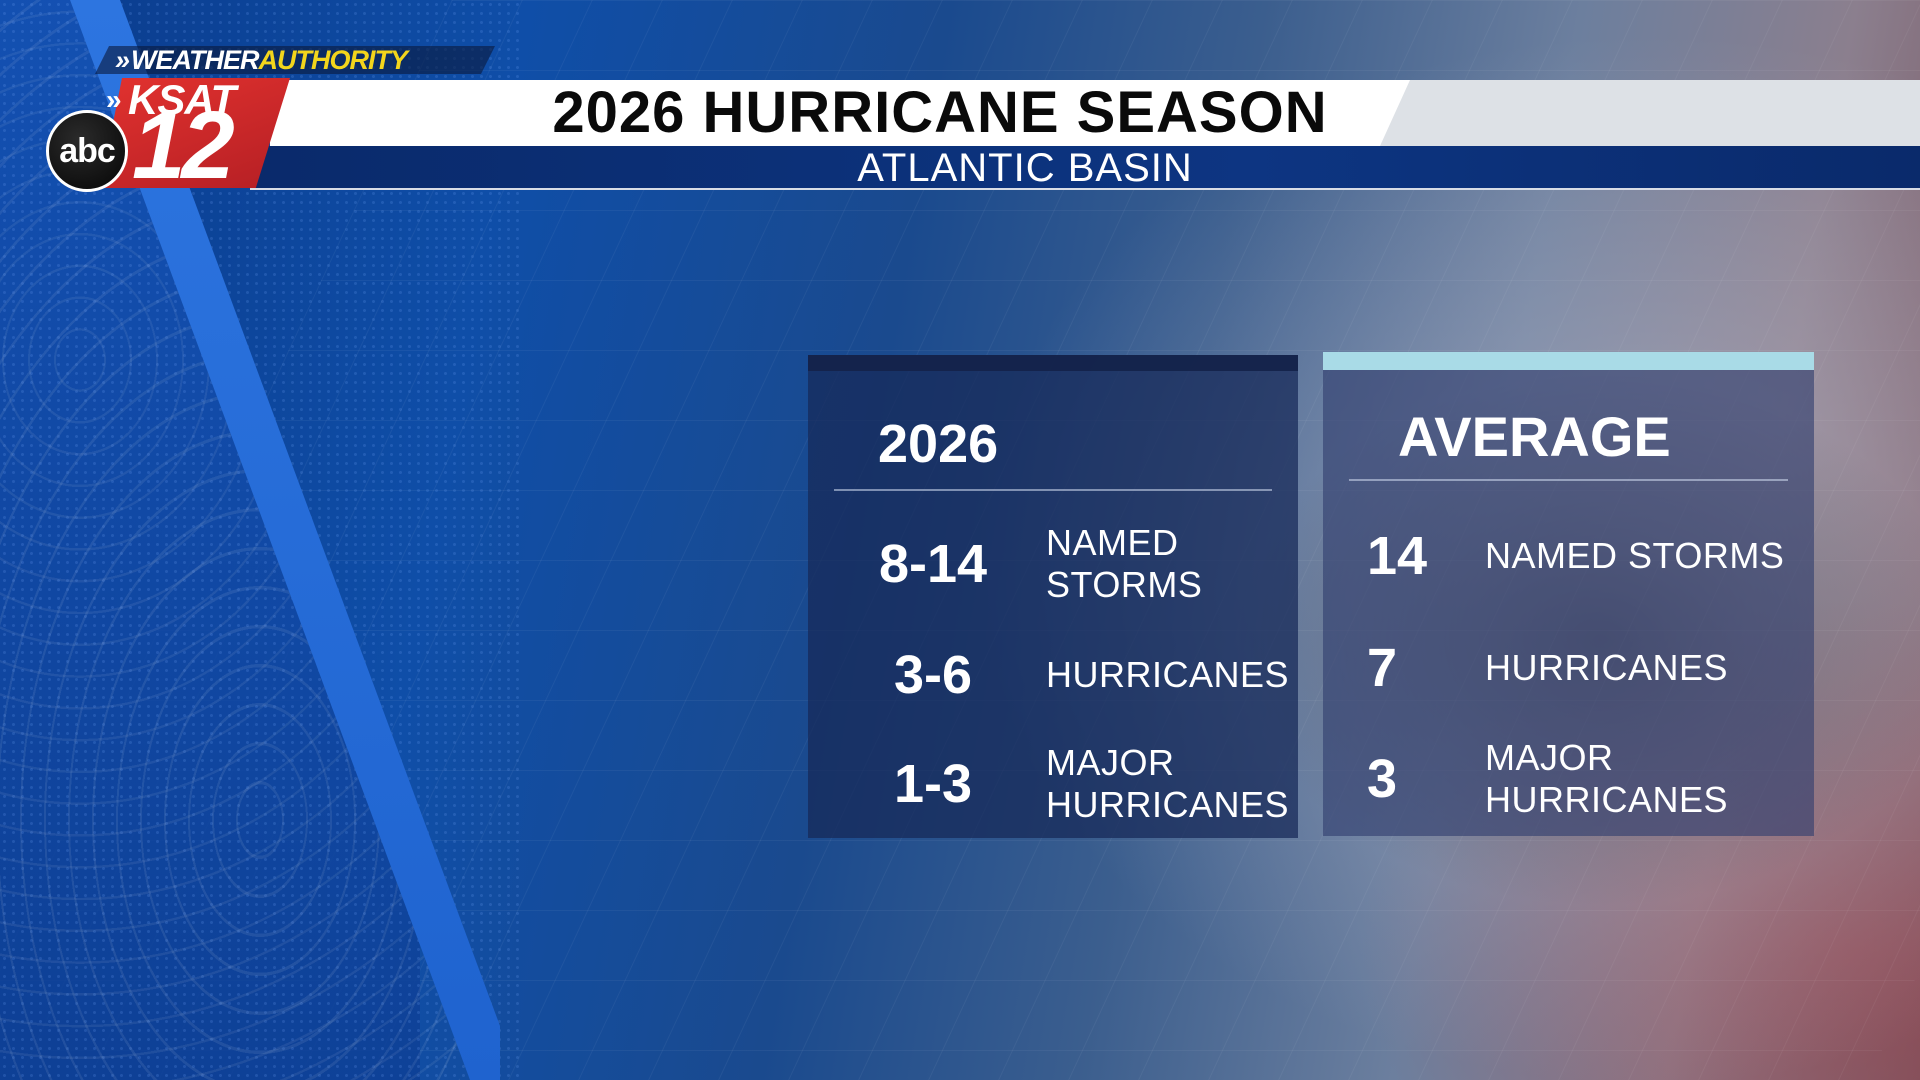 The image size is (1920, 1080). I want to click on ksat-chevron-icon: », so click(114, 99).